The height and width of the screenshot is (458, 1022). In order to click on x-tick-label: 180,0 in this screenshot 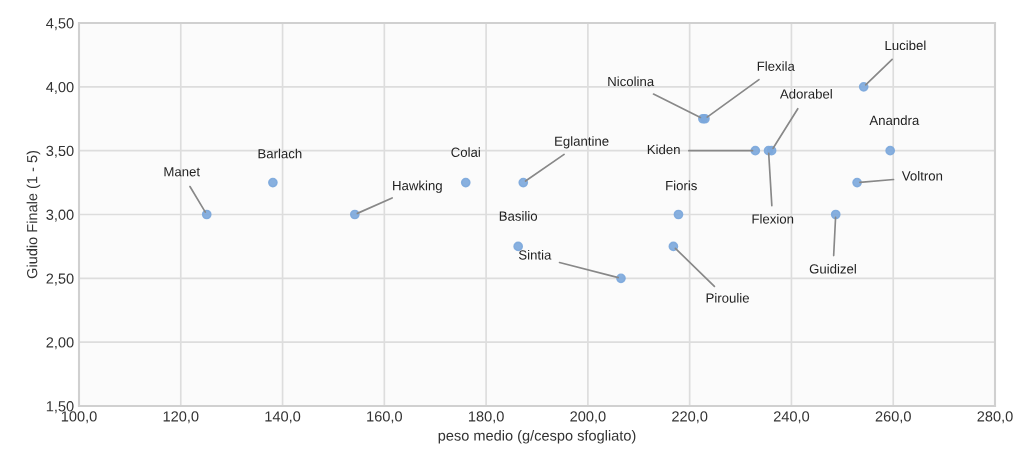, I will do `click(486, 417)`.